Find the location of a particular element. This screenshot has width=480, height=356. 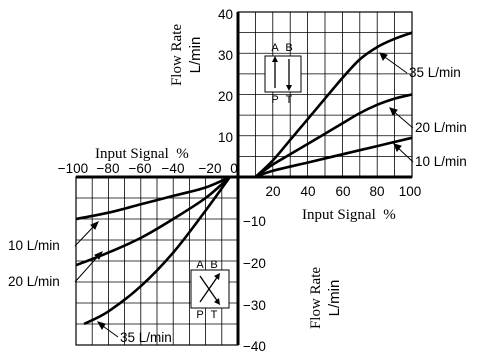

y-tick-label: 30 is located at coordinates (225, 55).